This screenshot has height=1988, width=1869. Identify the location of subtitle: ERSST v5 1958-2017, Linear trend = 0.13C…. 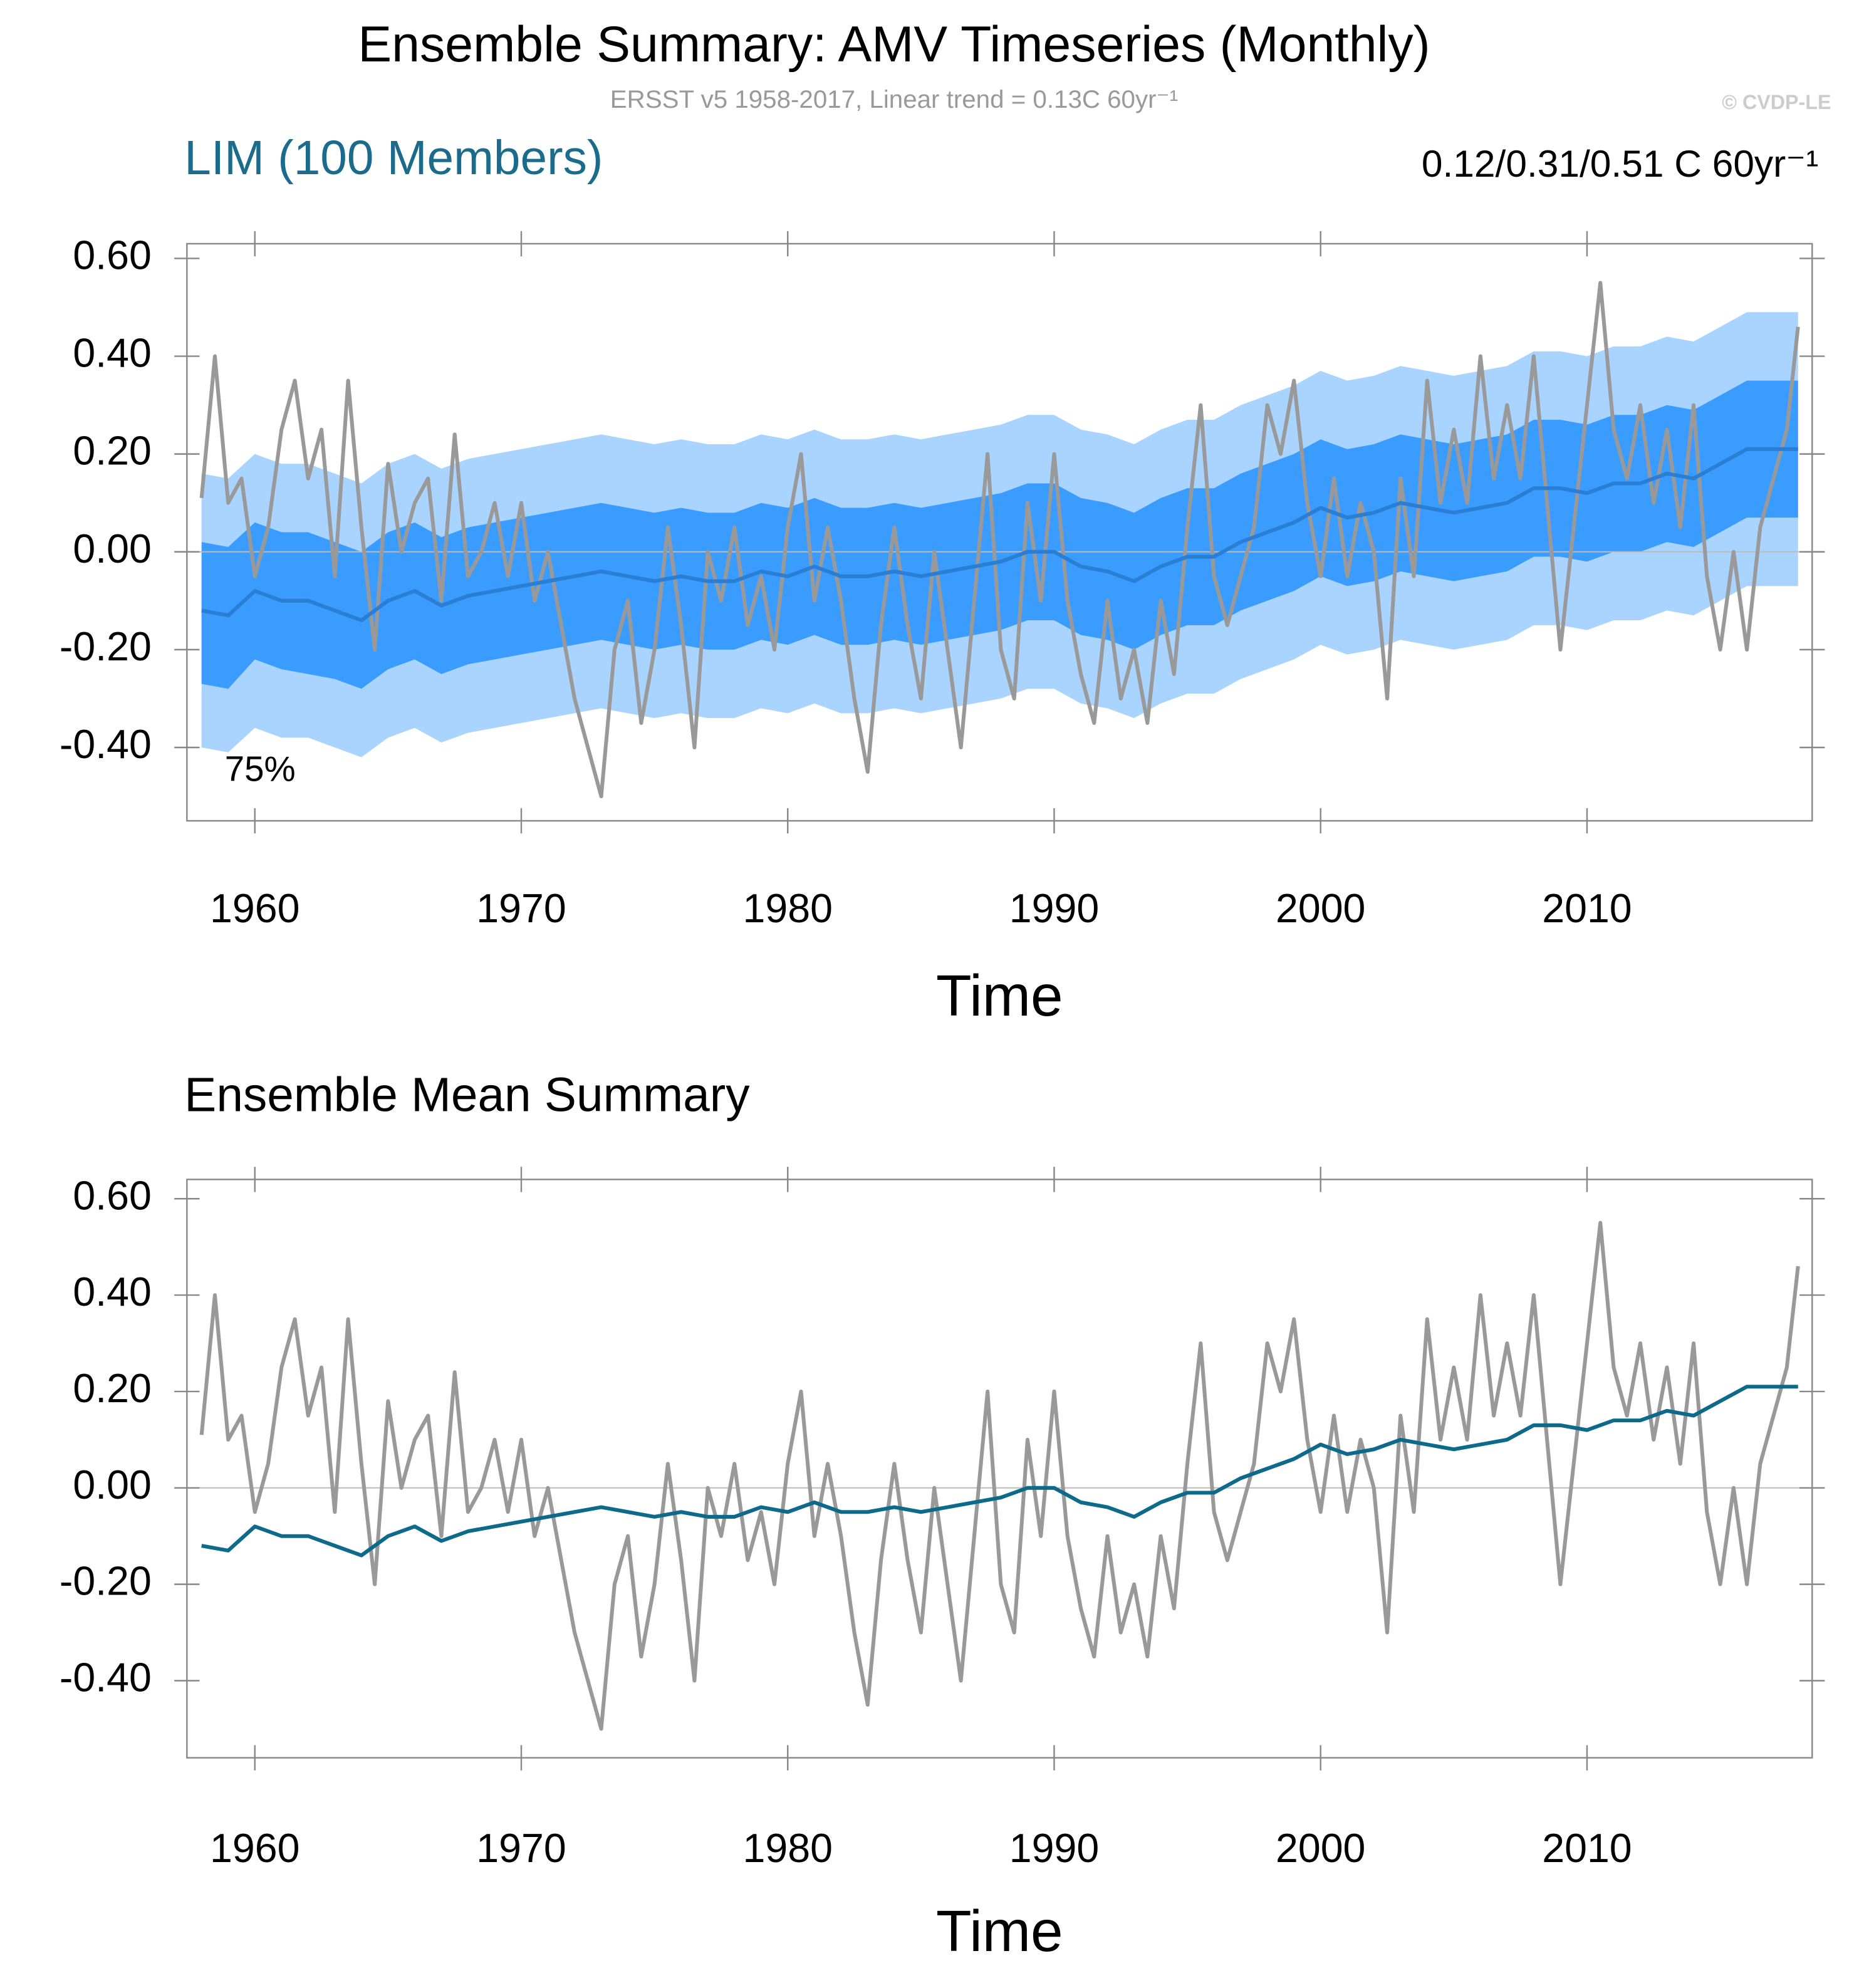
(894, 99).